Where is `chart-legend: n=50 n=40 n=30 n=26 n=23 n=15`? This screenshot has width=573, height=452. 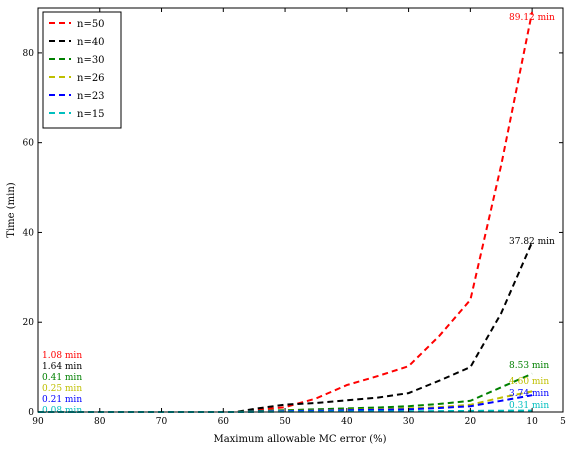
chart-legend: n=50 n=40 n=30 n=26 n=23 n=15 is located at coordinates (82, 70).